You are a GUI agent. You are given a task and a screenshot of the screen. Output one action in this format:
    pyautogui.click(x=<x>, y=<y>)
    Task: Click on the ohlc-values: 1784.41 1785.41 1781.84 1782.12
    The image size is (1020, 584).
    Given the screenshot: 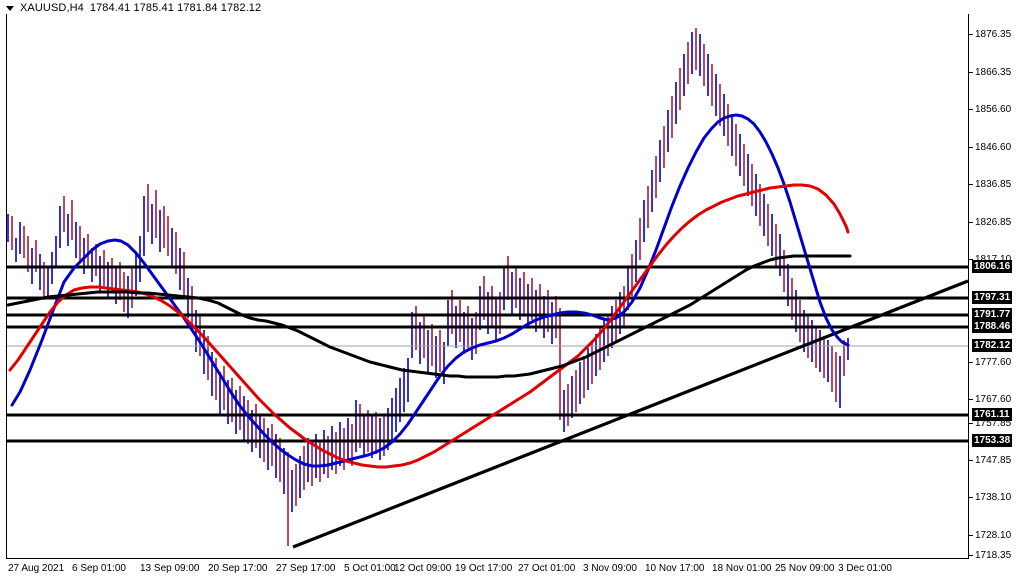 What is the action you would take?
    pyautogui.click(x=175, y=8)
    